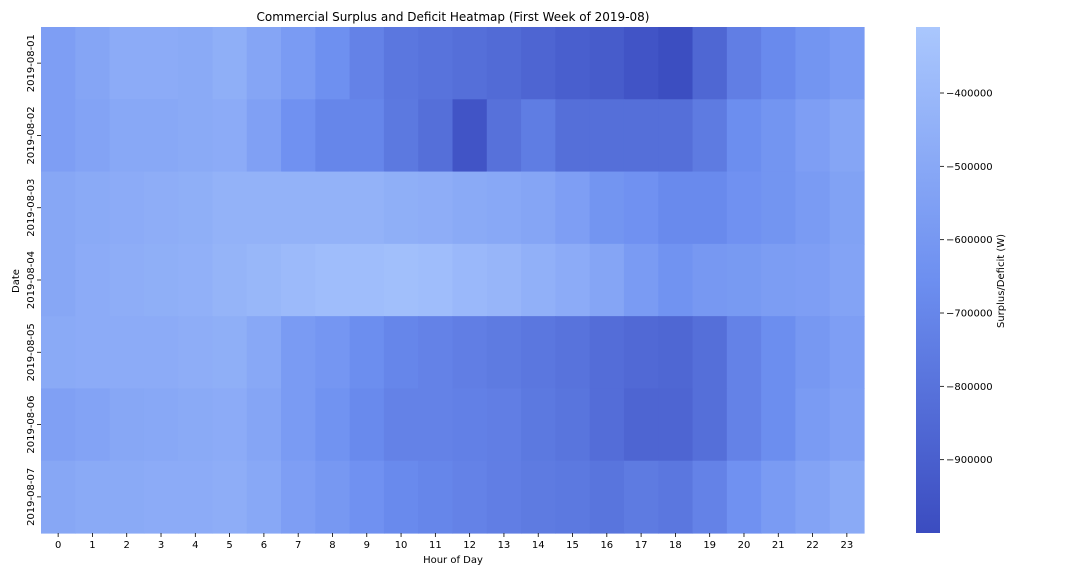 The image size is (1080, 581). I want to click on x-tick-label: 5, so click(229, 545).